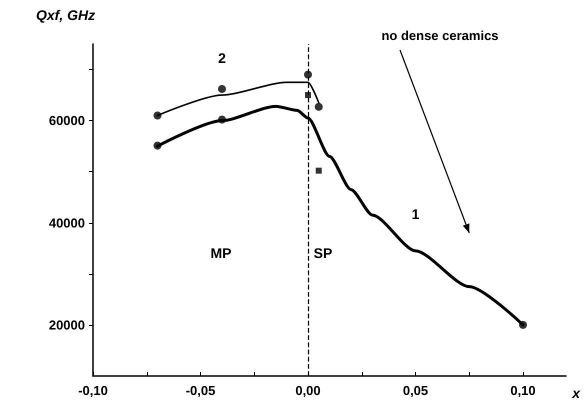 This screenshot has height=405, width=586. I want to click on x-axis-title: x, so click(576, 393).